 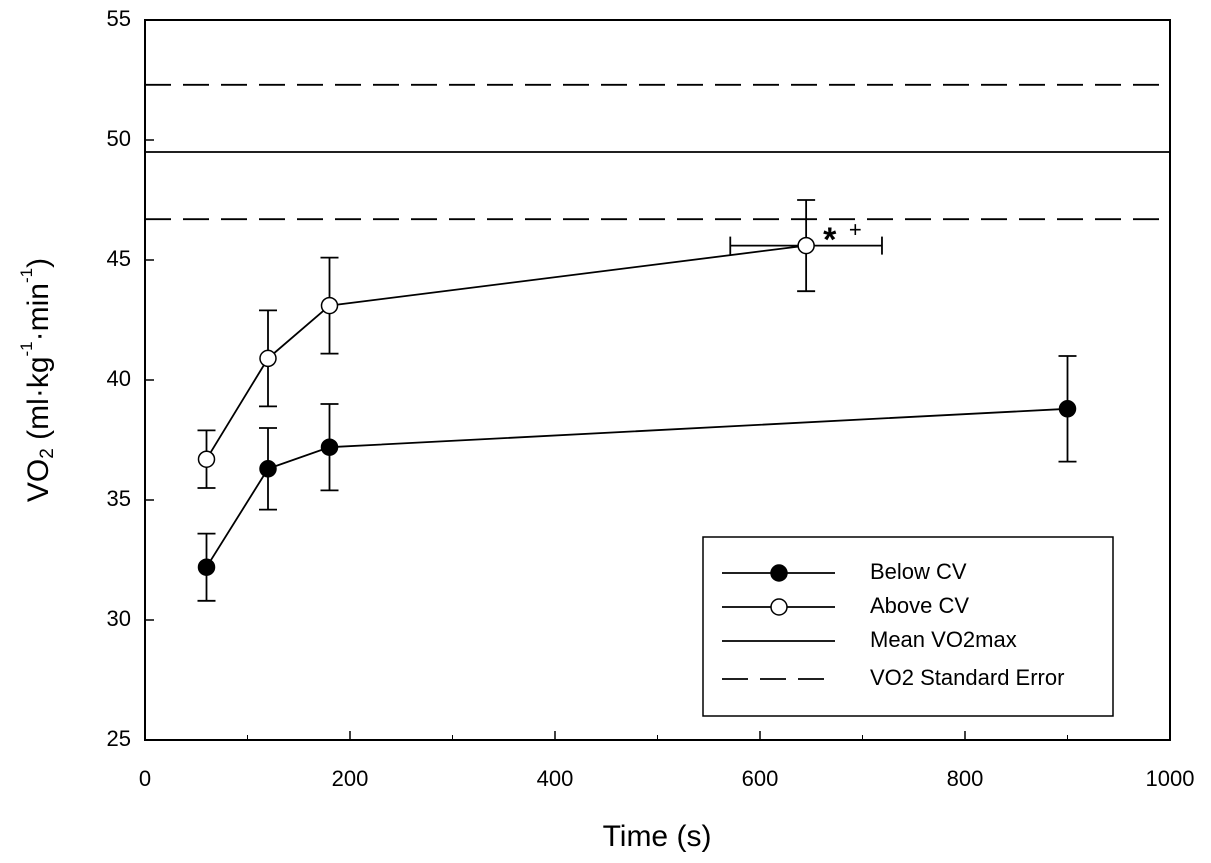 I want to click on y-label-part: (ml·kg, so click(x=38, y=403).